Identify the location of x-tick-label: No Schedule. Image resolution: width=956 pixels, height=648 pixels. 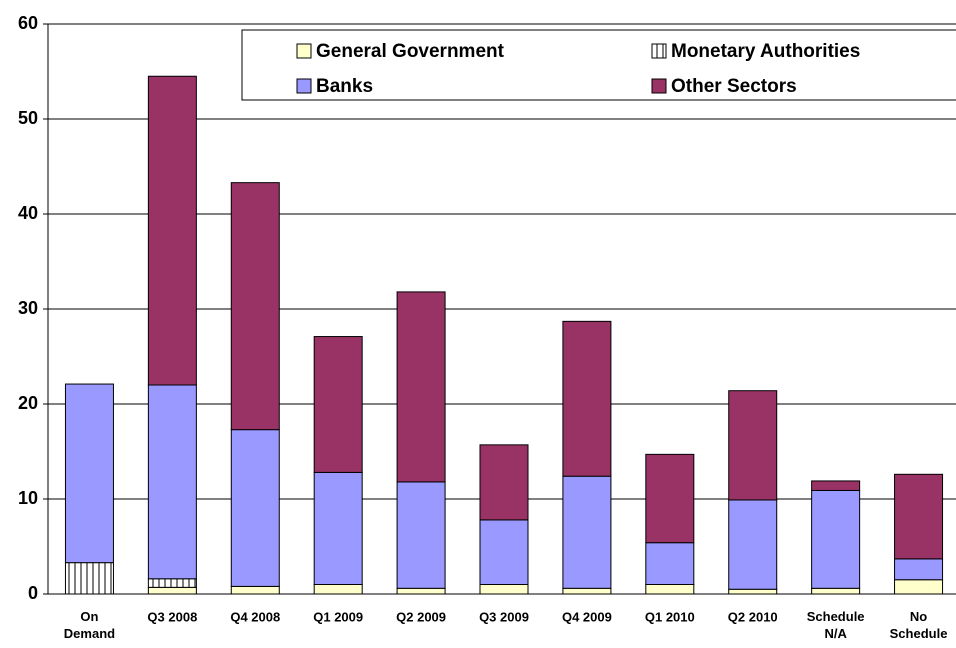
(919, 625).